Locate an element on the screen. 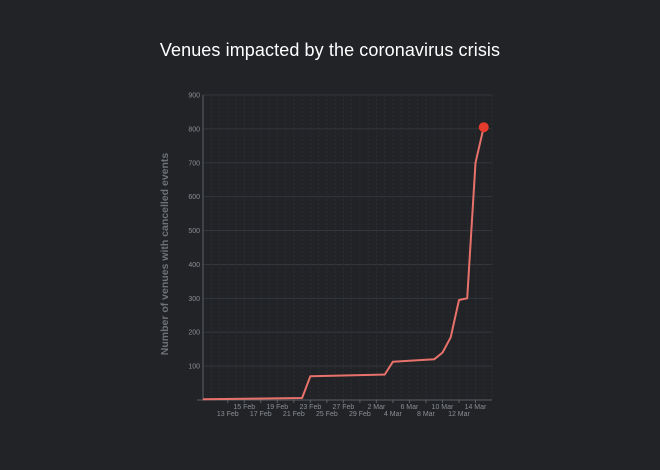  x-tick-label: 21 Feb is located at coordinates (294, 414).